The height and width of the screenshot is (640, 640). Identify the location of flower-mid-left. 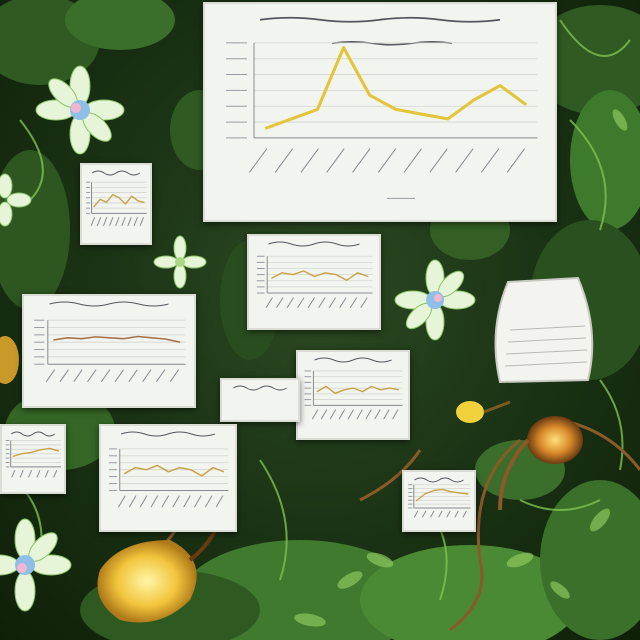
(180, 262).